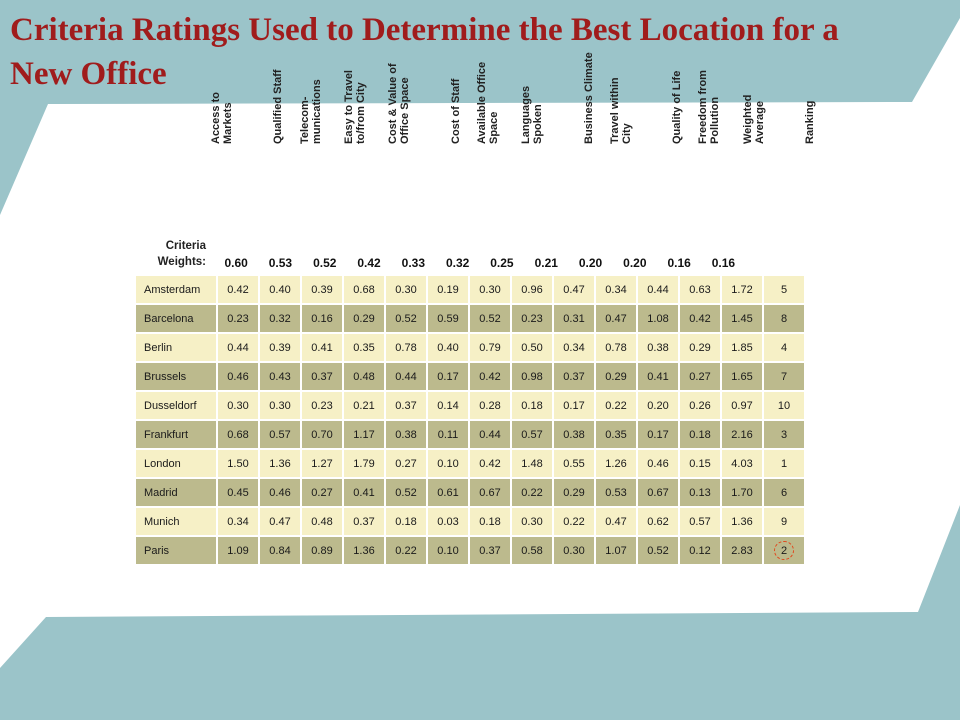 The height and width of the screenshot is (720, 960). What do you see at coordinates (280, 263) in the screenshot?
I see `weight-value: 0.53` at bounding box center [280, 263].